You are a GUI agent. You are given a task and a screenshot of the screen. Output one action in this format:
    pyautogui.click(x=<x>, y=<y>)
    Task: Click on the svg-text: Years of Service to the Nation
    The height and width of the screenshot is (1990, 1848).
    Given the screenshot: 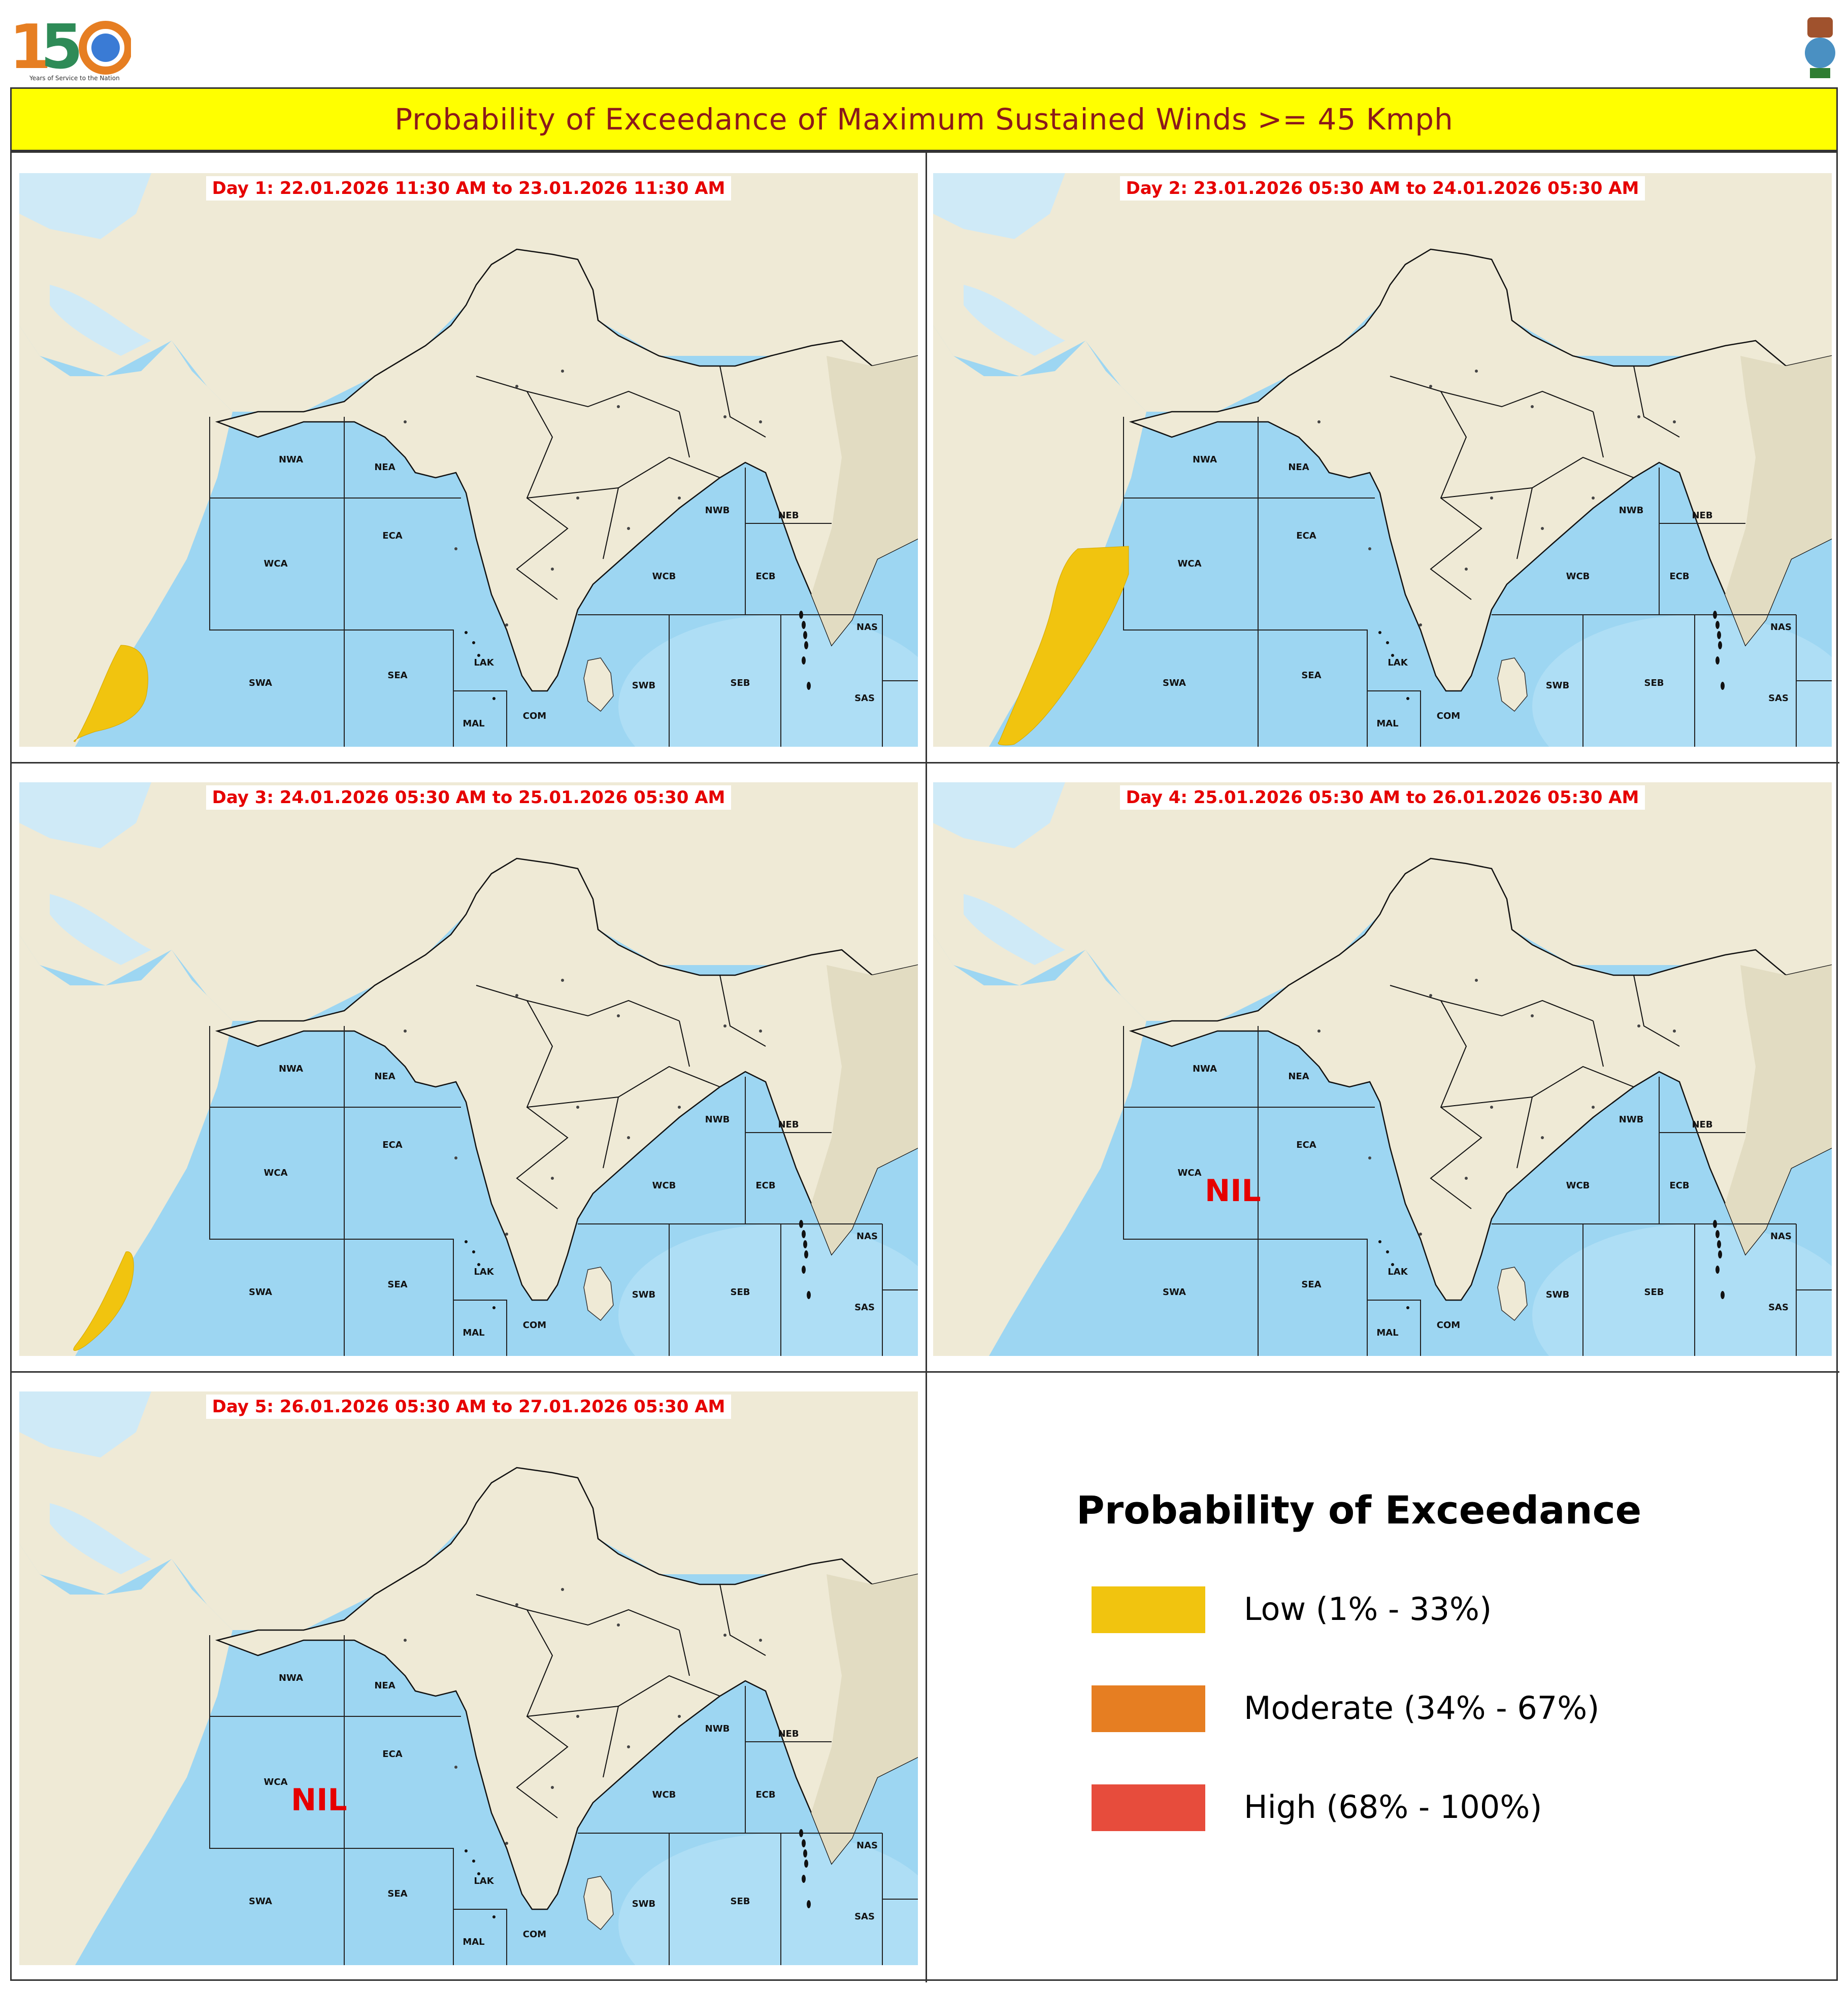 What is the action you would take?
    pyautogui.click(x=74, y=78)
    